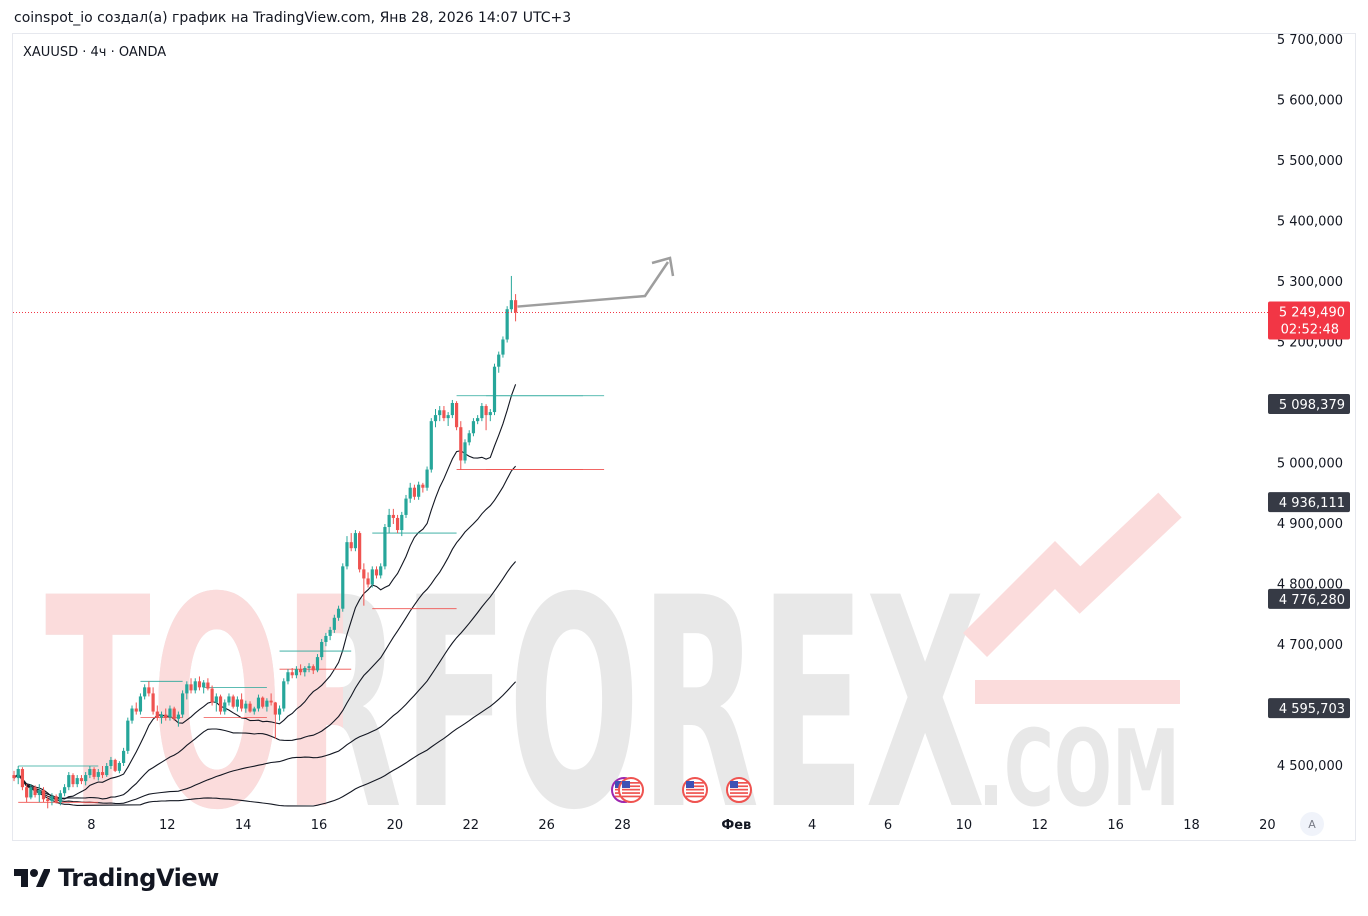 The height and width of the screenshot is (916, 1368). Describe the element at coordinates (1309, 502) in the screenshot. I see `price-badge: 4 936,111` at that location.